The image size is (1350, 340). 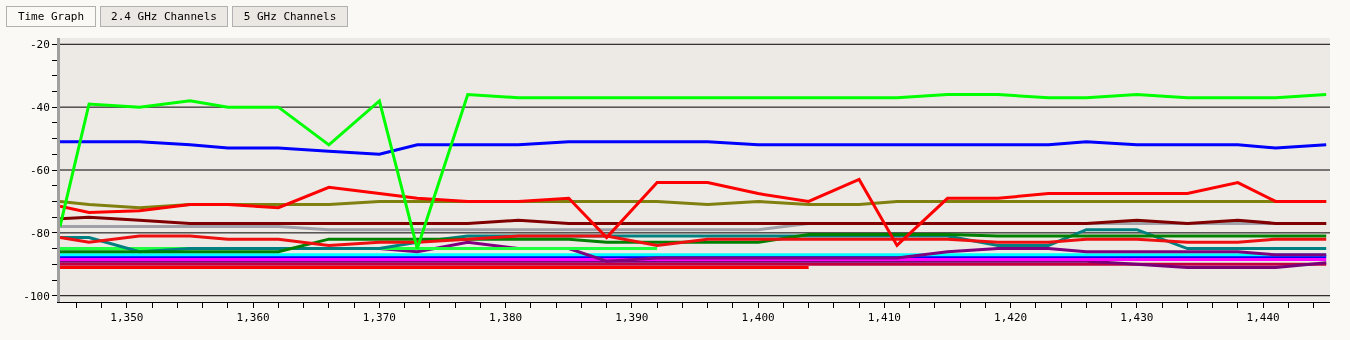 What do you see at coordinates (290, 16) in the screenshot?
I see `text: 5 GHz Channels` at bounding box center [290, 16].